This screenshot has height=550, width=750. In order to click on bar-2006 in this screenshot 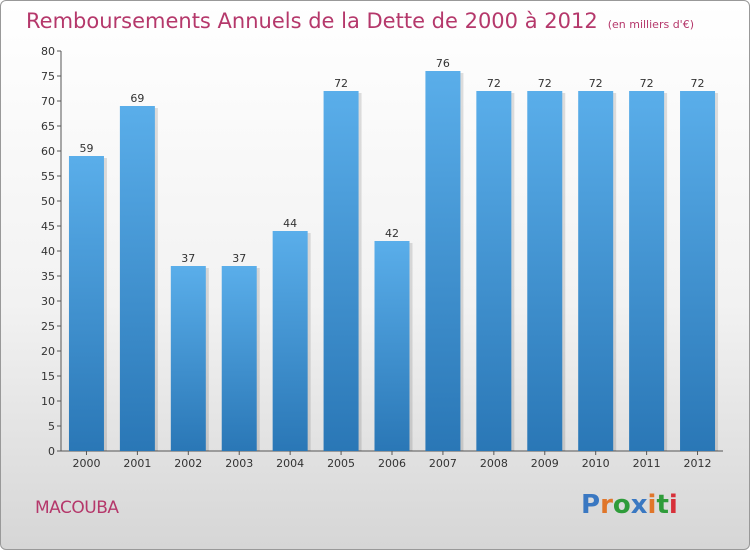, I will do `click(392, 346)`.